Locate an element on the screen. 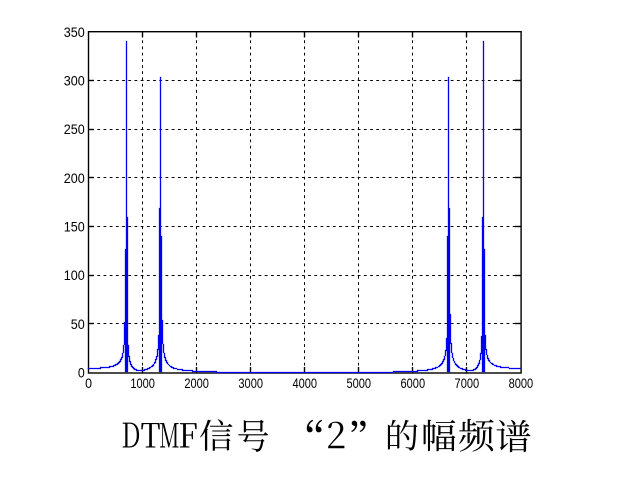 The image size is (631, 477). svg-text: 200 is located at coordinates (74, 178).